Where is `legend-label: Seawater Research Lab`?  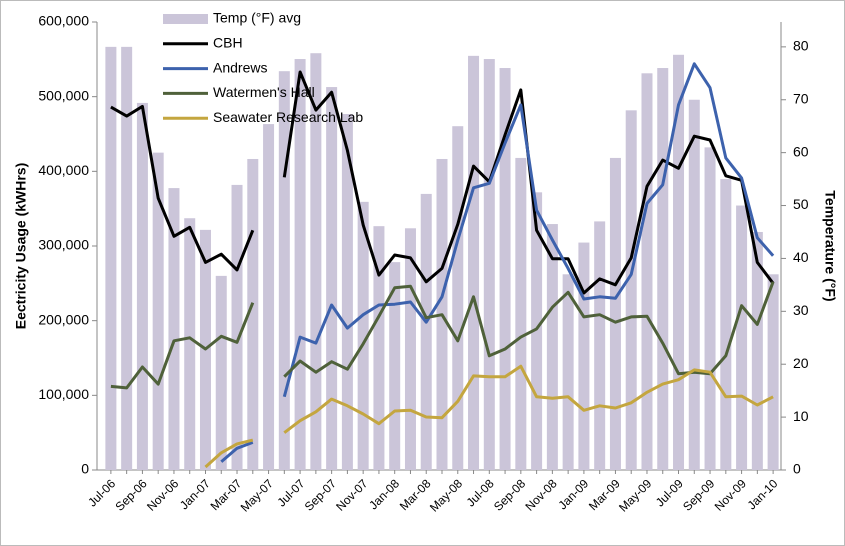
legend-label: Seawater Research Lab is located at coordinates (288, 117).